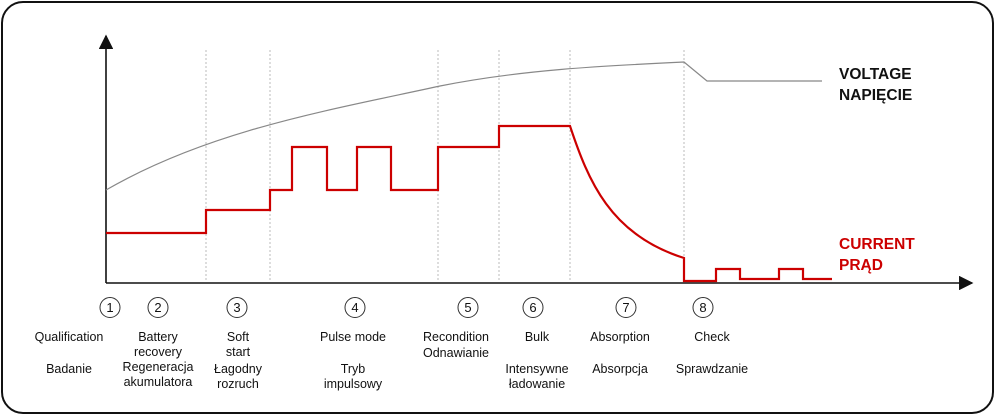 The width and height of the screenshot is (999, 419). What do you see at coordinates (875, 74) in the screenshot?
I see `voltage-legend-en: VOLTAGE` at bounding box center [875, 74].